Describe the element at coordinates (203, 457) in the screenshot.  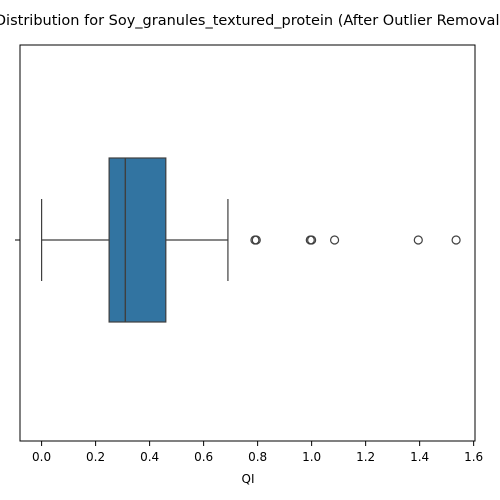
I see `x-tick-label: 0.6` at that location.